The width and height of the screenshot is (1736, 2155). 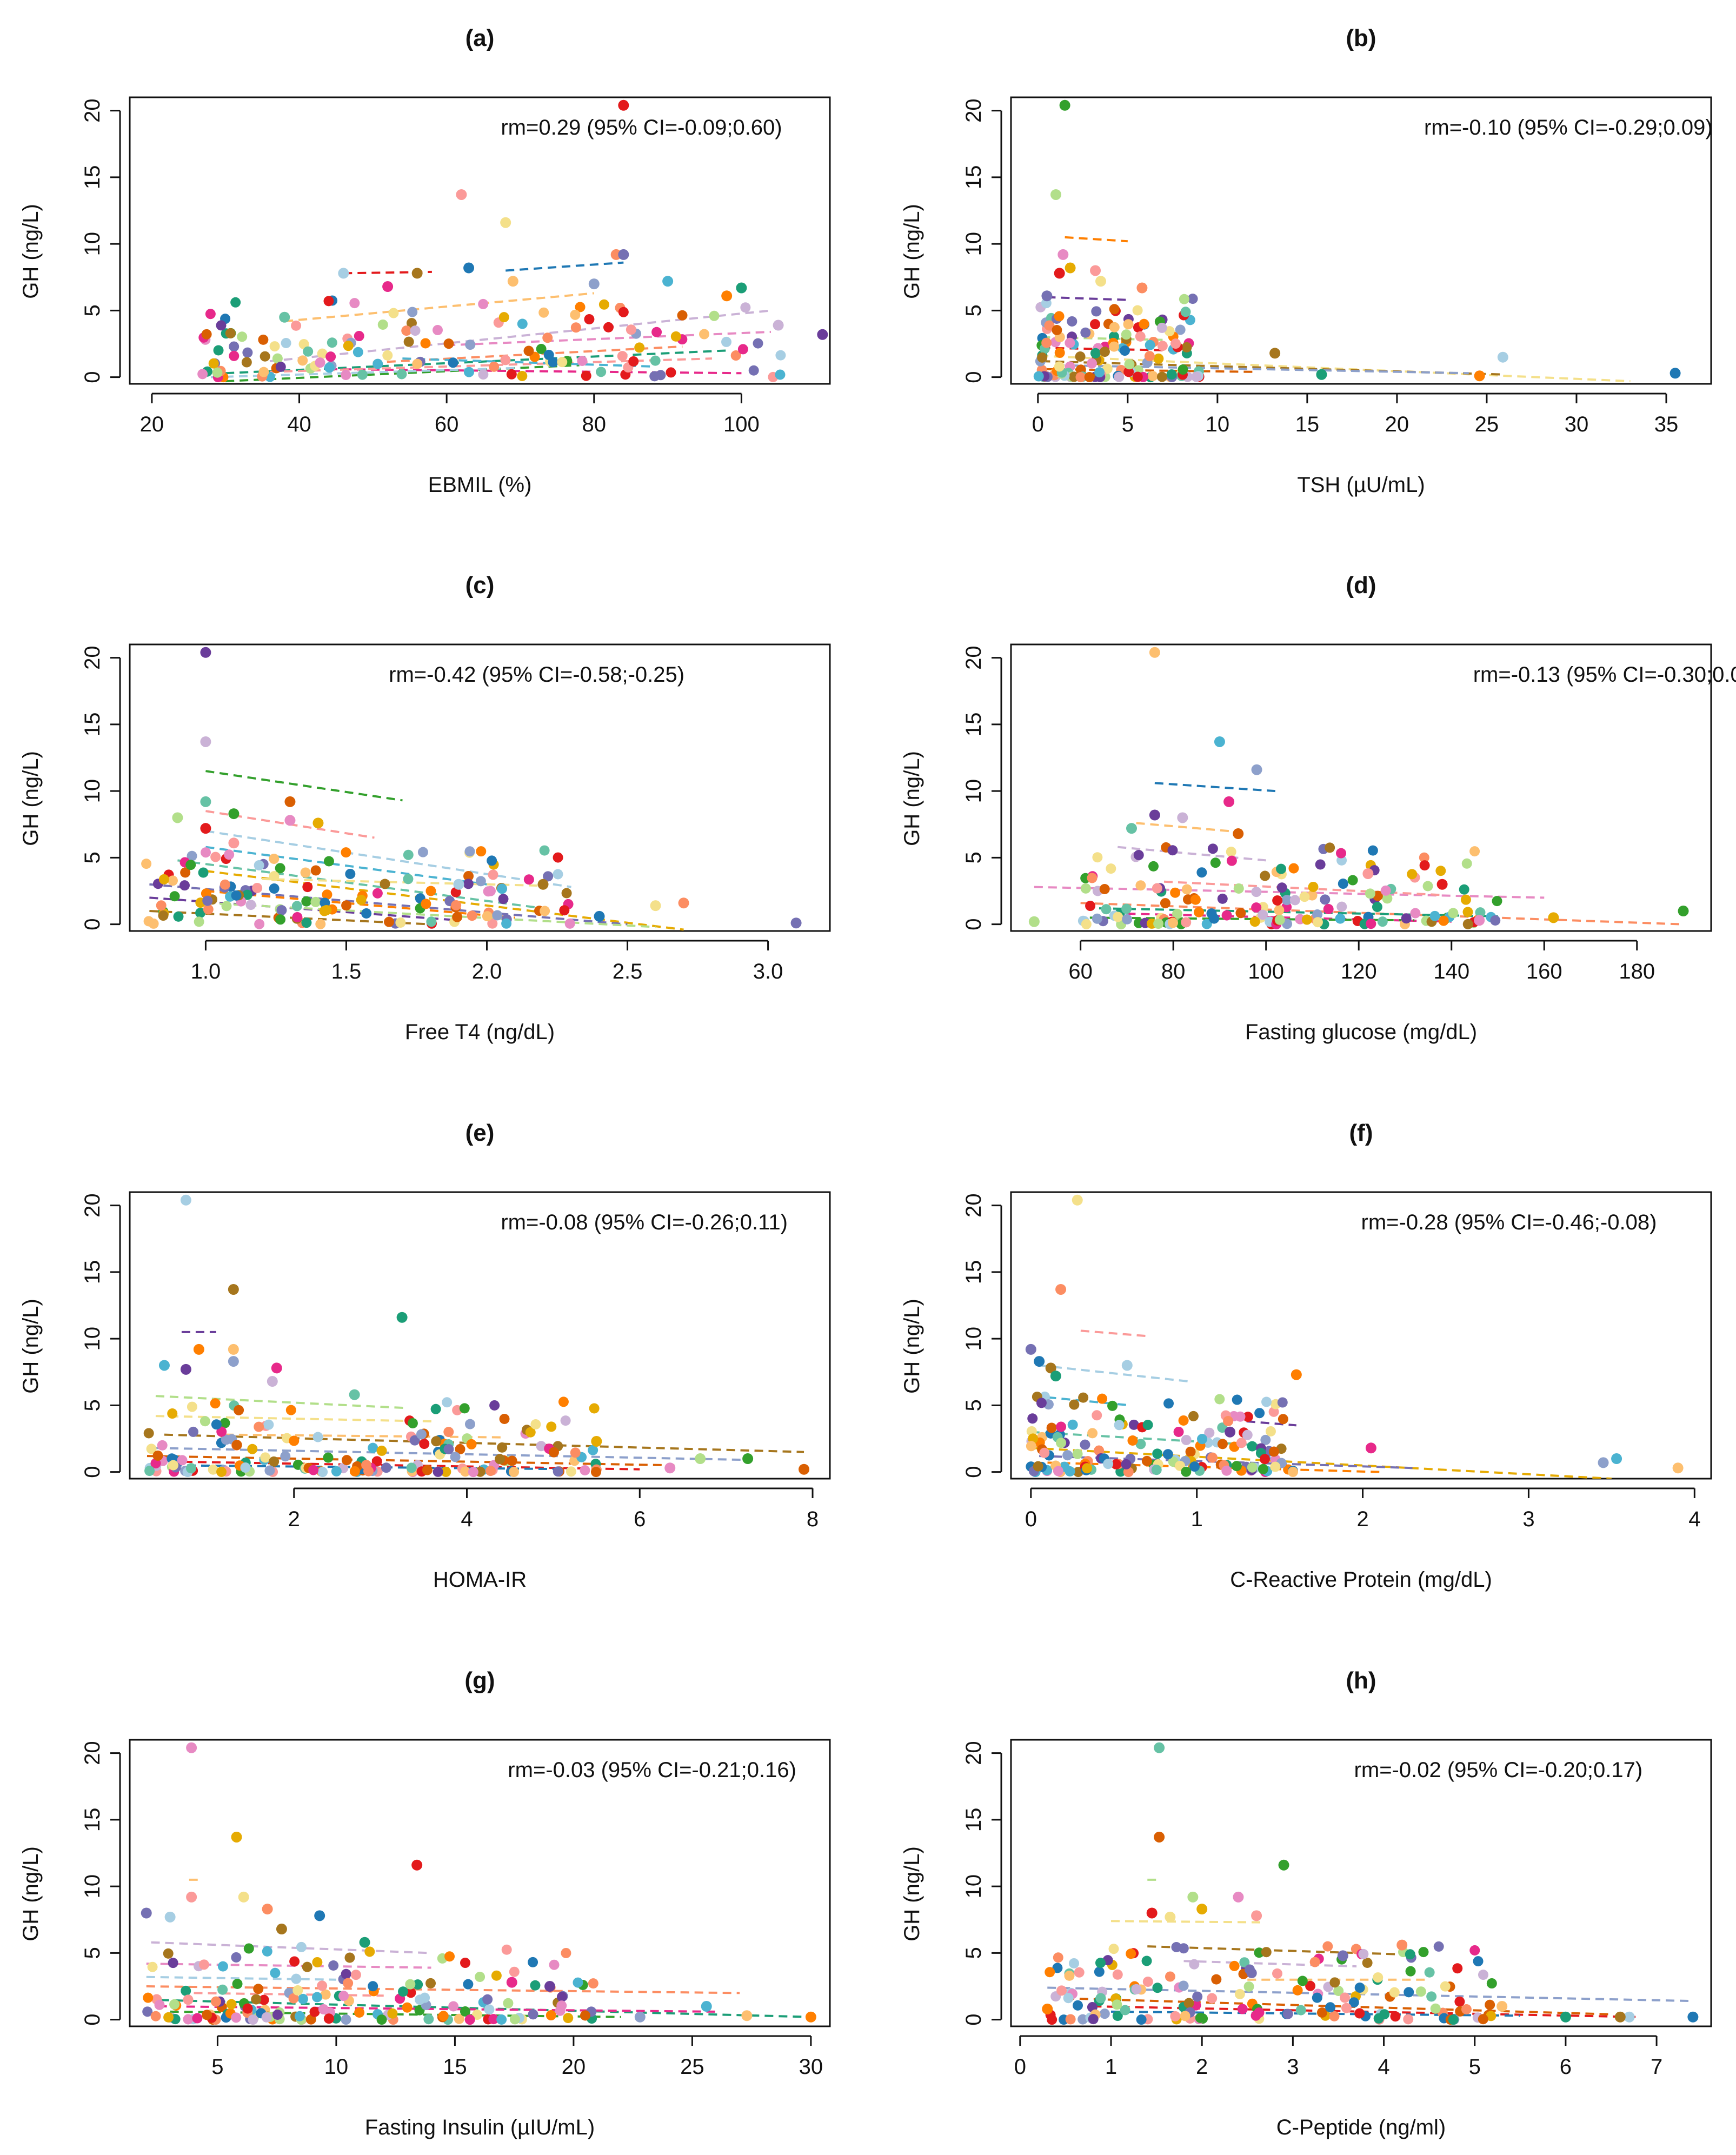 What do you see at coordinates (1358, 788) in the screenshot?
I see `marks-d` at bounding box center [1358, 788].